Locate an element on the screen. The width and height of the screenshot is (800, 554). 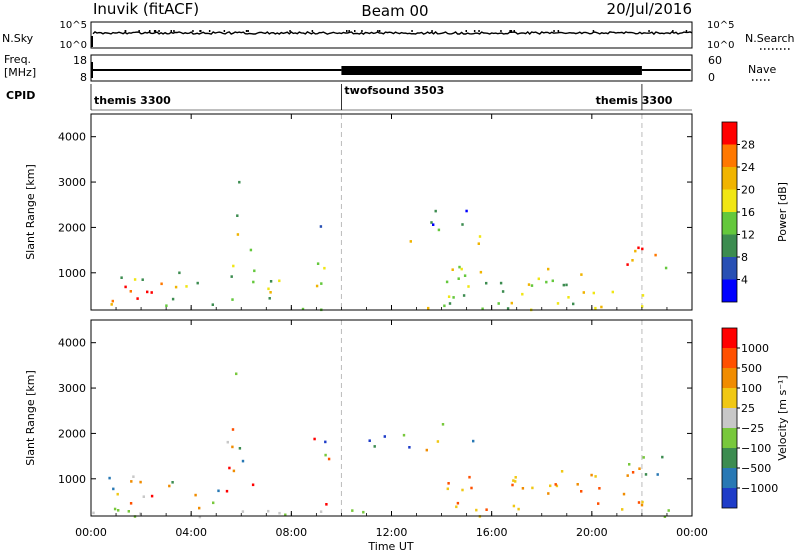
y-tick-label: 1000 is located at coordinates (72, 479).